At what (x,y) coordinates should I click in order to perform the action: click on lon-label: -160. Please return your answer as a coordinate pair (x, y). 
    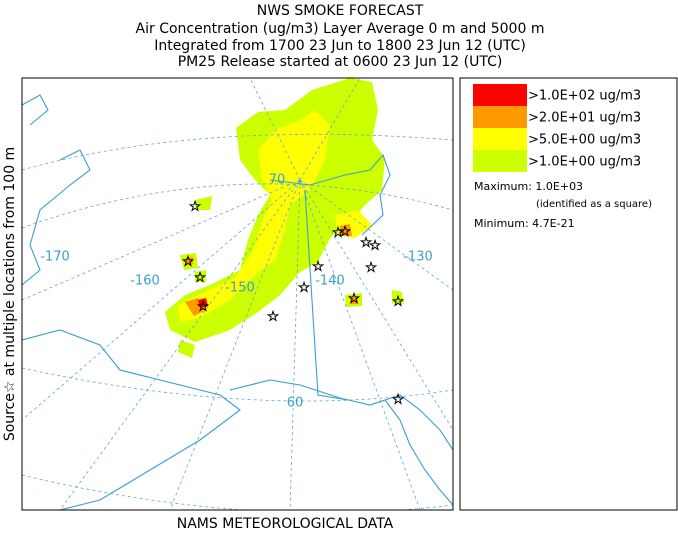
    Looking at the image, I should click on (145, 281).